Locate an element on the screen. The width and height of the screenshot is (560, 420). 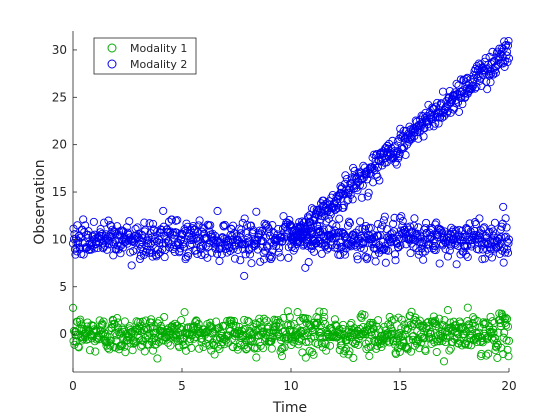
y-tick-label: 0 is located at coordinates (63, 334).